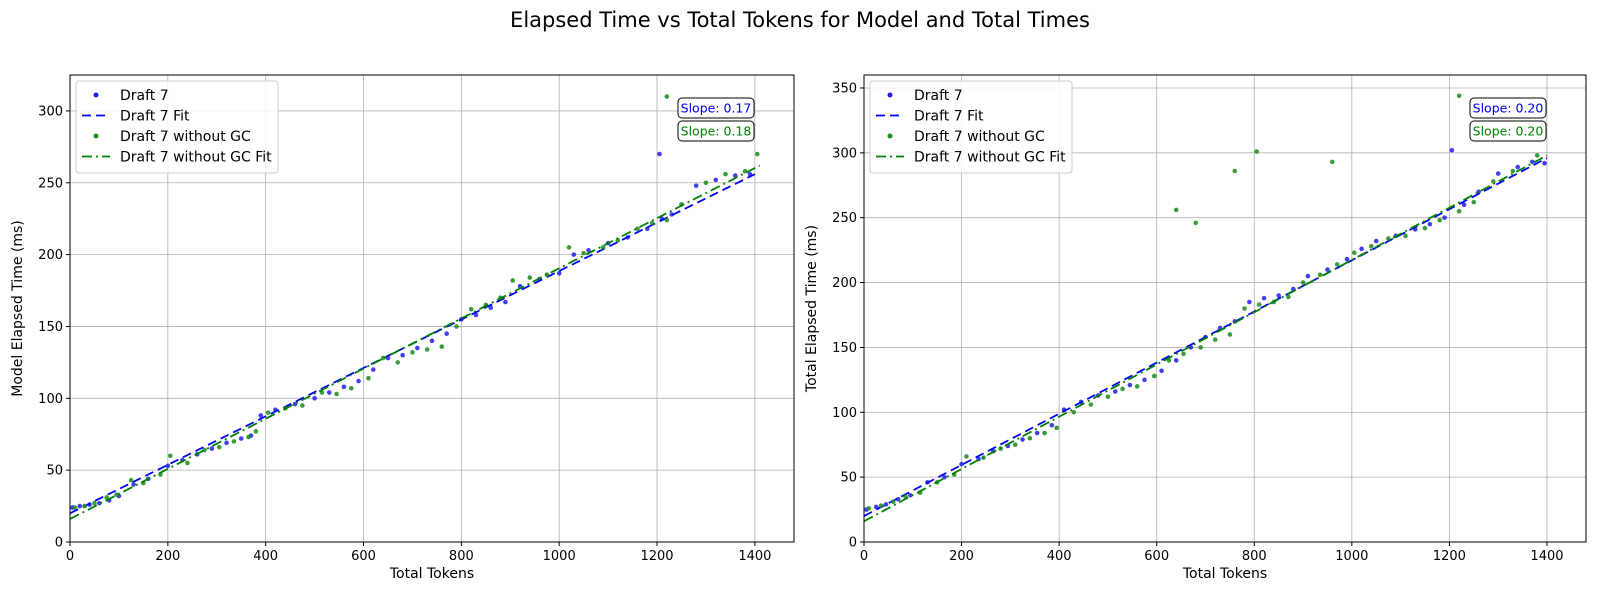 This screenshot has height=600, width=1600. Describe the element at coordinates (844, 348) in the screenshot. I see `y-tick-label: 150` at that location.